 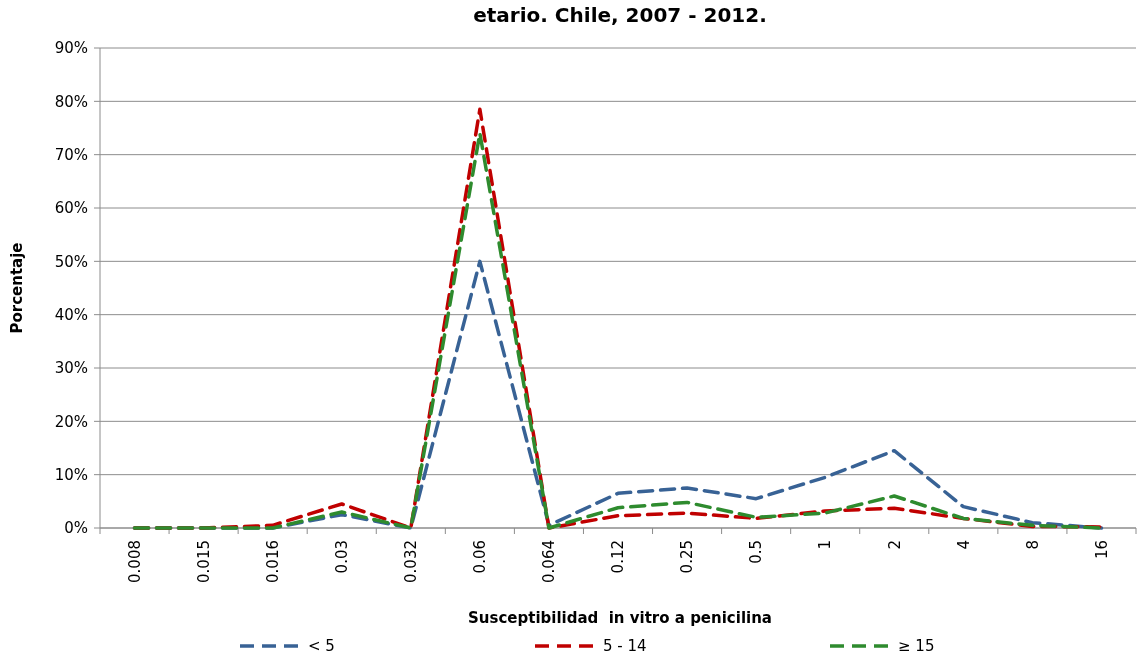 What do you see at coordinates (411, 561) in the screenshot?
I see `x-tick-label: 0.032` at bounding box center [411, 561].